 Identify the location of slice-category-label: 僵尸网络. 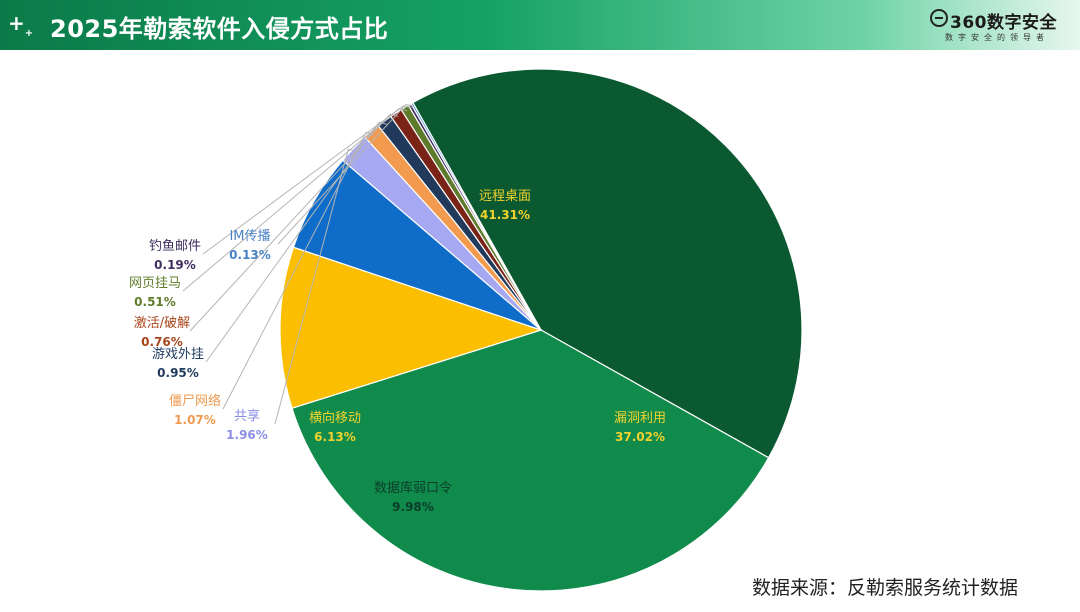
(195, 401).